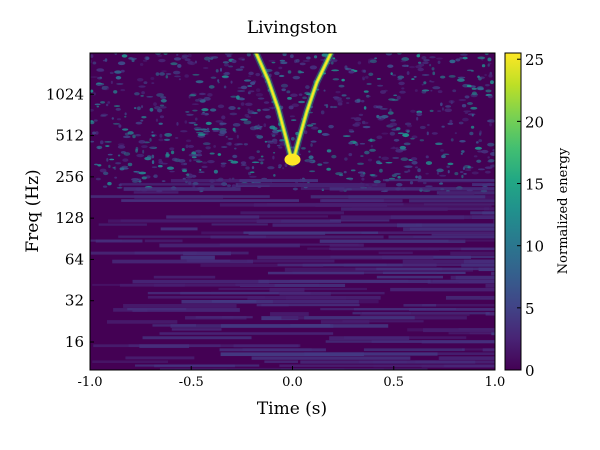 This screenshot has width=600, height=450. Describe the element at coordinates (292, 159) in the screenshot. I see `chirp-peak` at that location.